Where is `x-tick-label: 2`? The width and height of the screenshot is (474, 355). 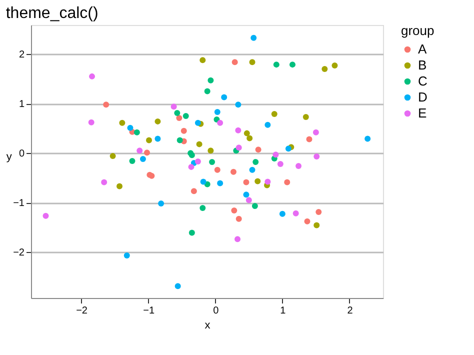 x-tick-label: 2 is located at coordinates (350, 311).